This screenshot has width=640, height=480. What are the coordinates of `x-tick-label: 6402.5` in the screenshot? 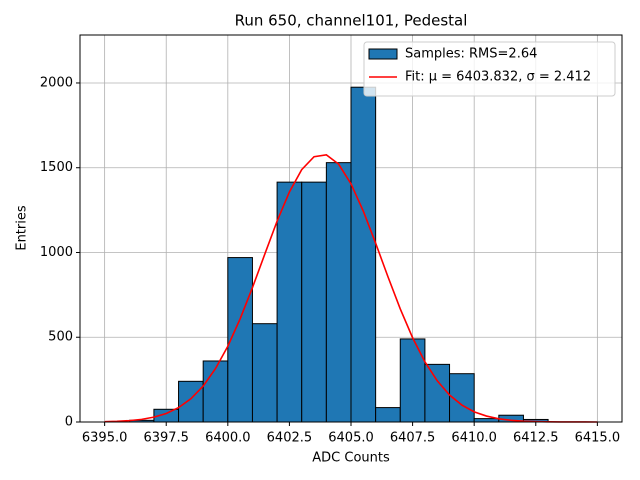 It's located at (290, 438).